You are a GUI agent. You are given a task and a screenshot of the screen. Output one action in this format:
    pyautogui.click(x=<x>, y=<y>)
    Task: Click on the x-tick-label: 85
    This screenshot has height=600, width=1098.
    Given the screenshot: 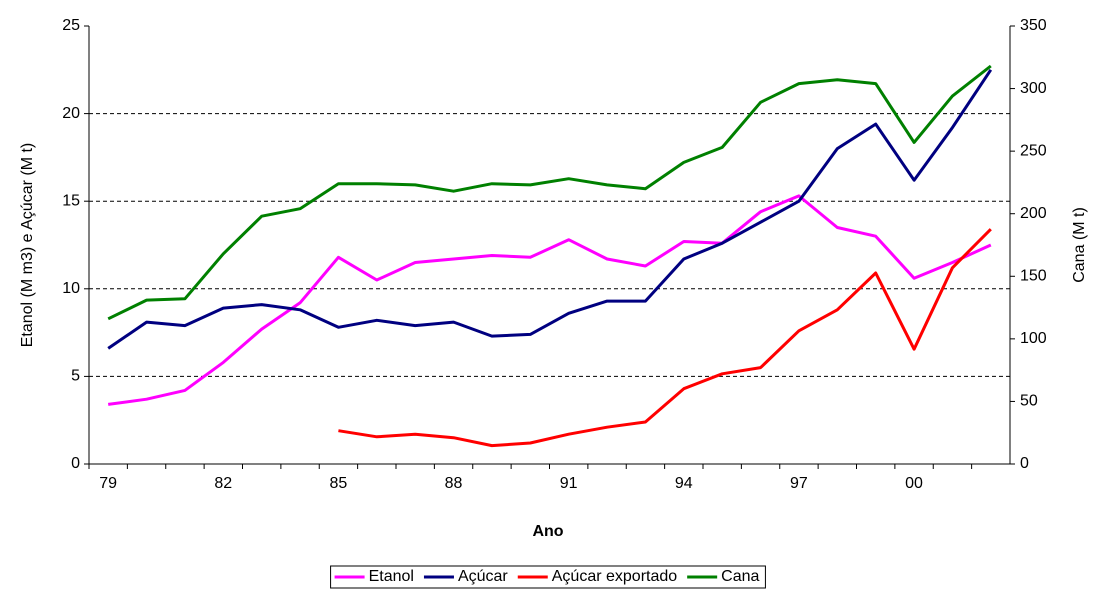 What is the action you would take?
    pyautogui.click(x=339, y=483)
    